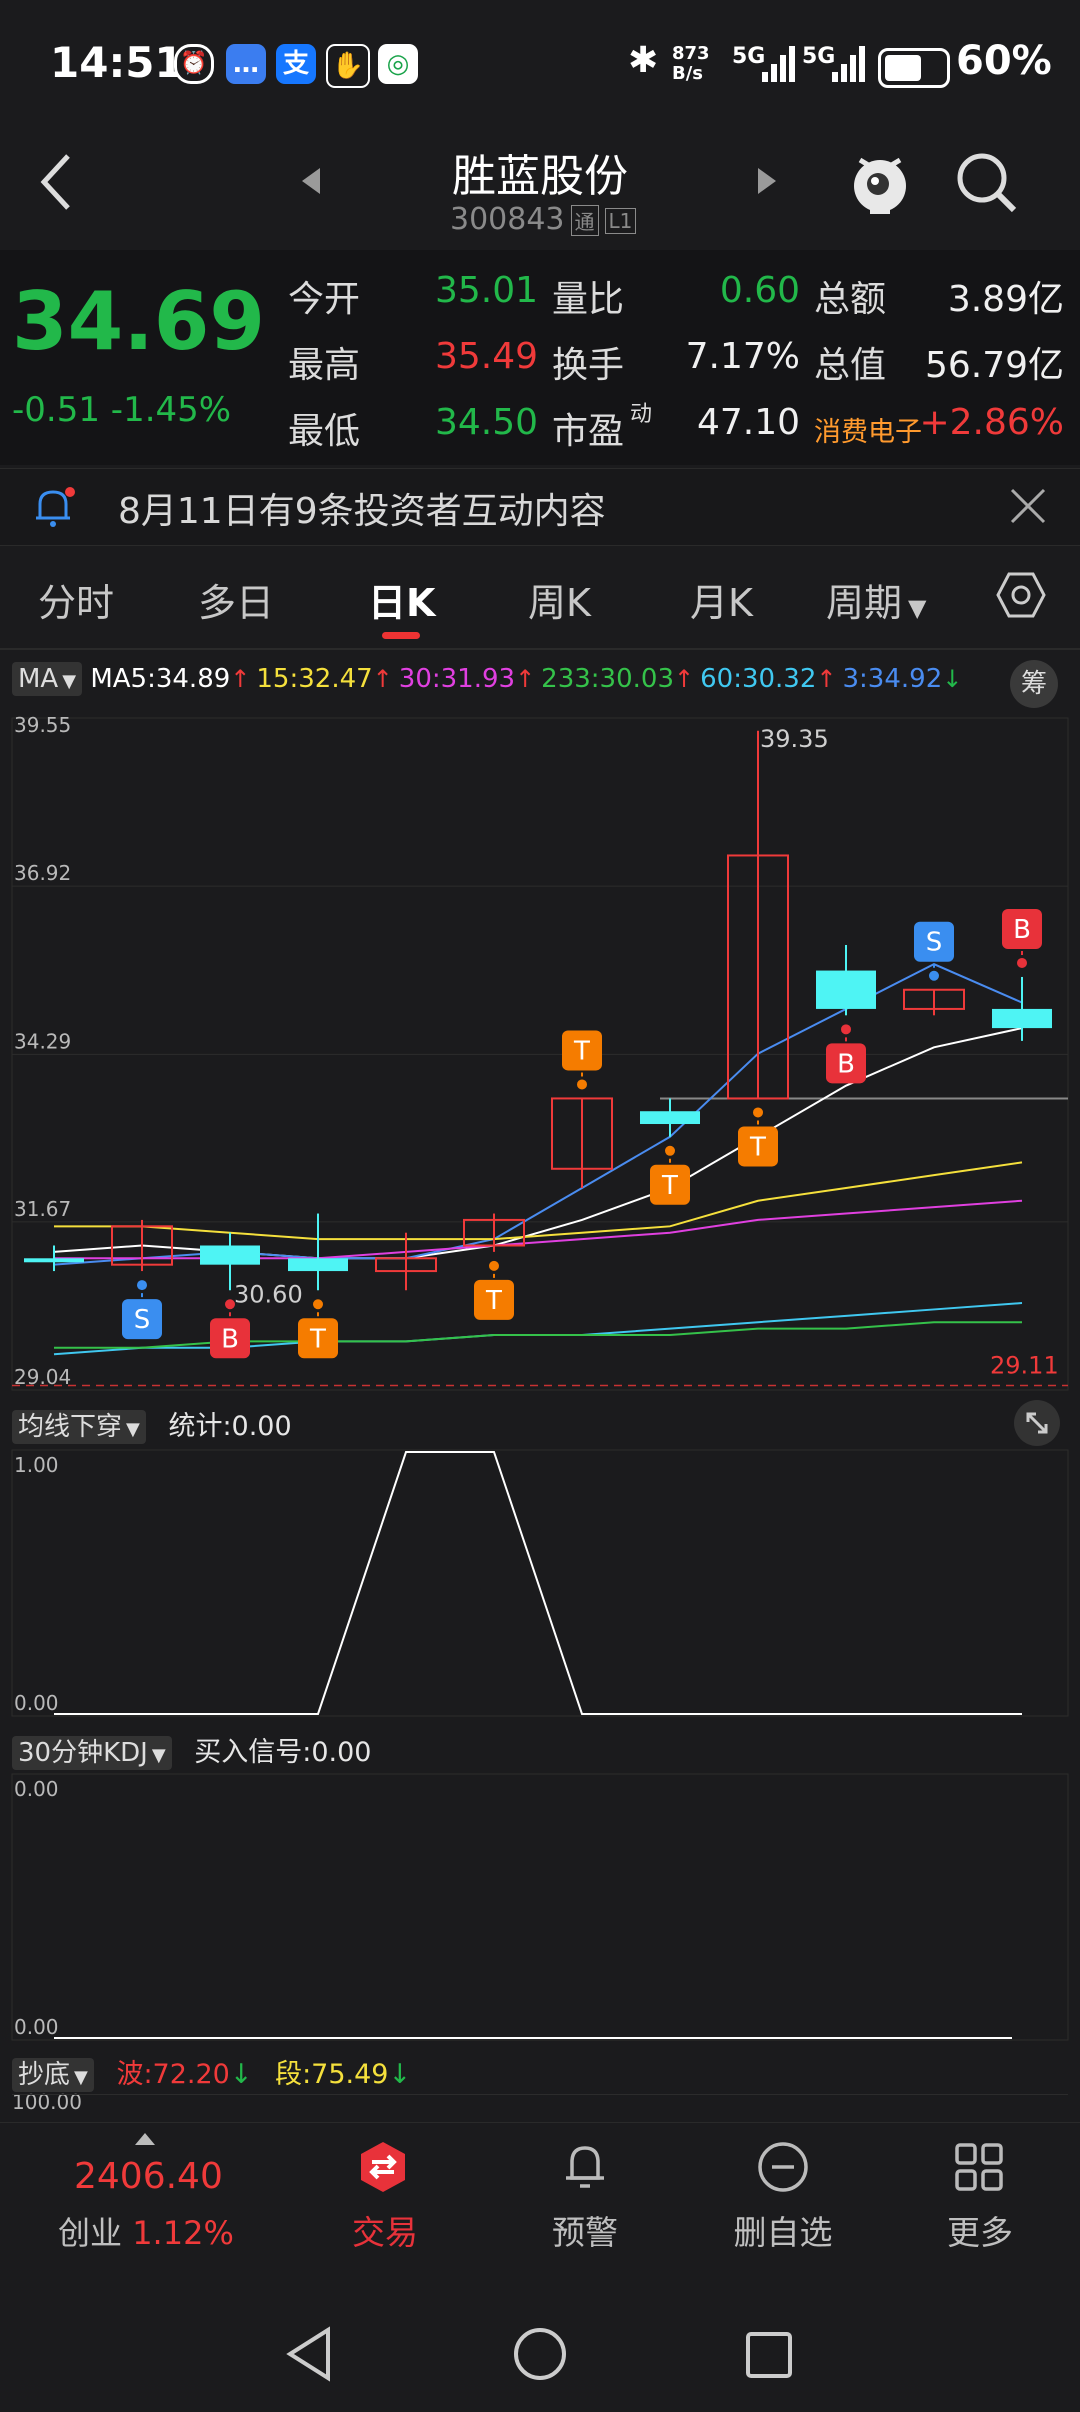 This screenshot has height=2412, width=1080. What do you see at coordinates (148, 2176) in the screenshot?
I see `index-value: 2406.40` at bounding box center [148, 2176].